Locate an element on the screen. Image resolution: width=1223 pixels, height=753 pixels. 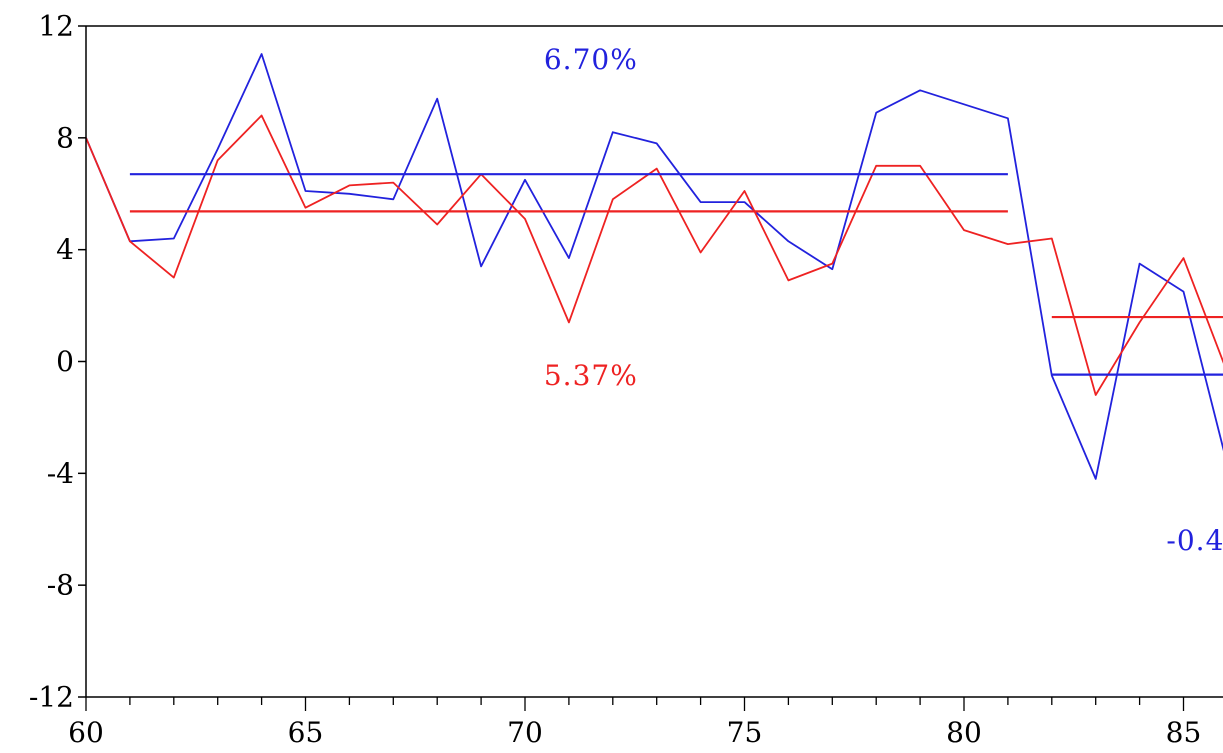
x-tick-label: 75 is located at coordinates (745, 732).